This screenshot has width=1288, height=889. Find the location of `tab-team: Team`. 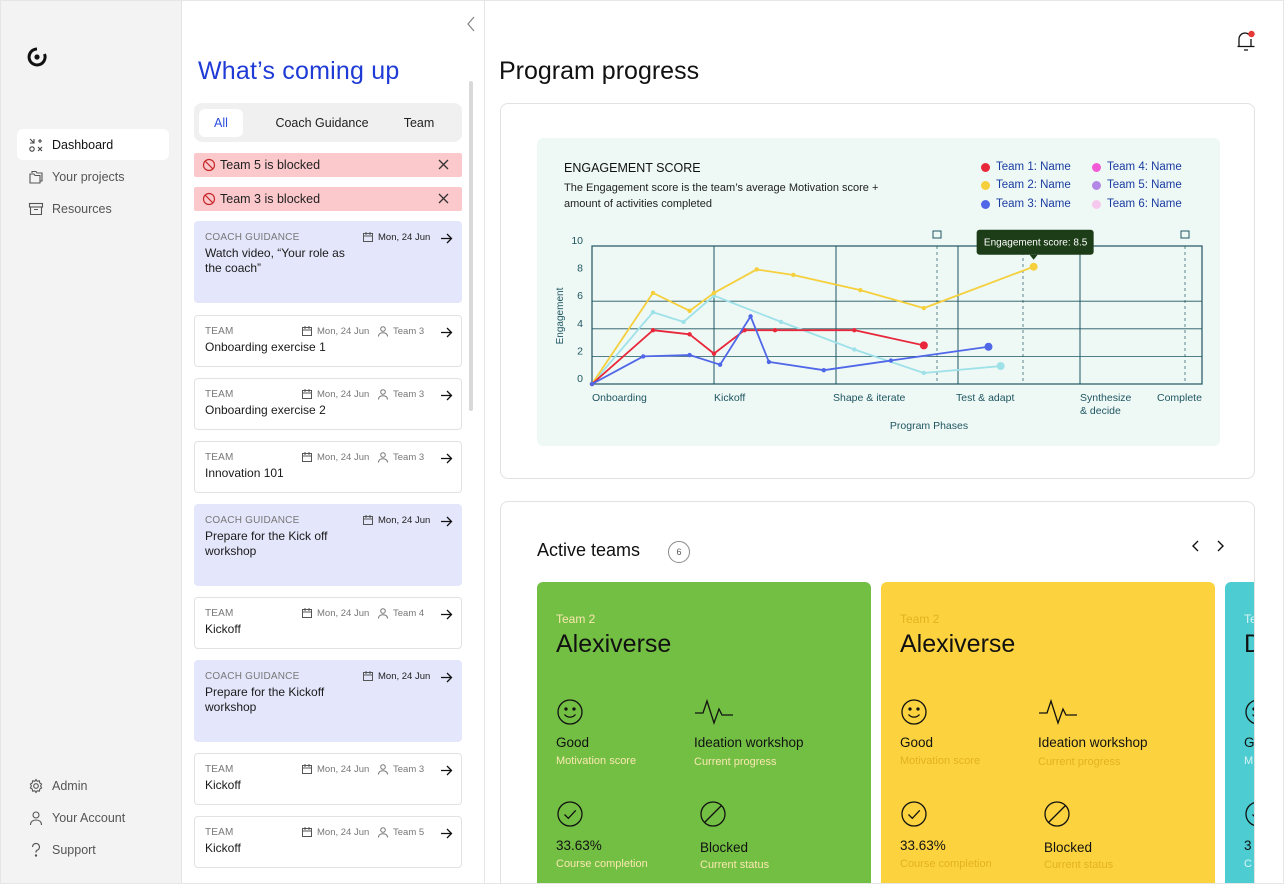

tab-team: Team is located at coordinates (419, 123).